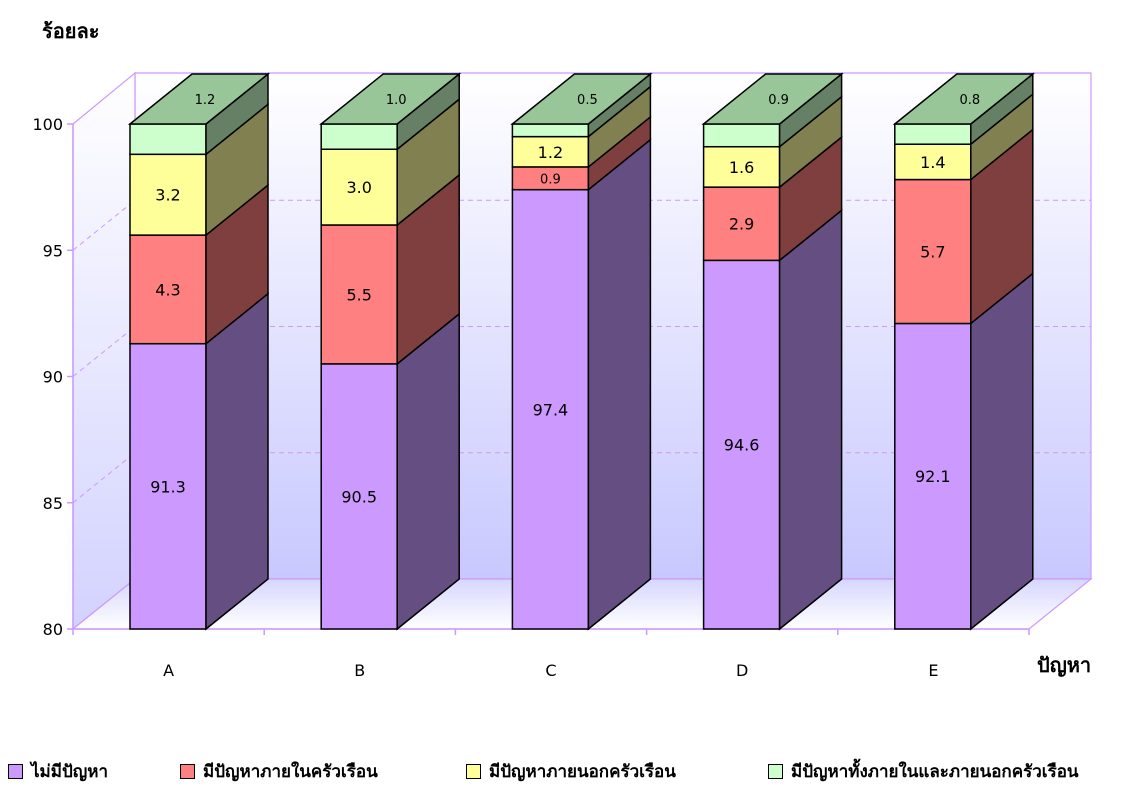 The width and height of the screenshot is (1139, 785). I want to click on legend-label: มีปัญหาภายในครัวเรือน, so click(290, 772).